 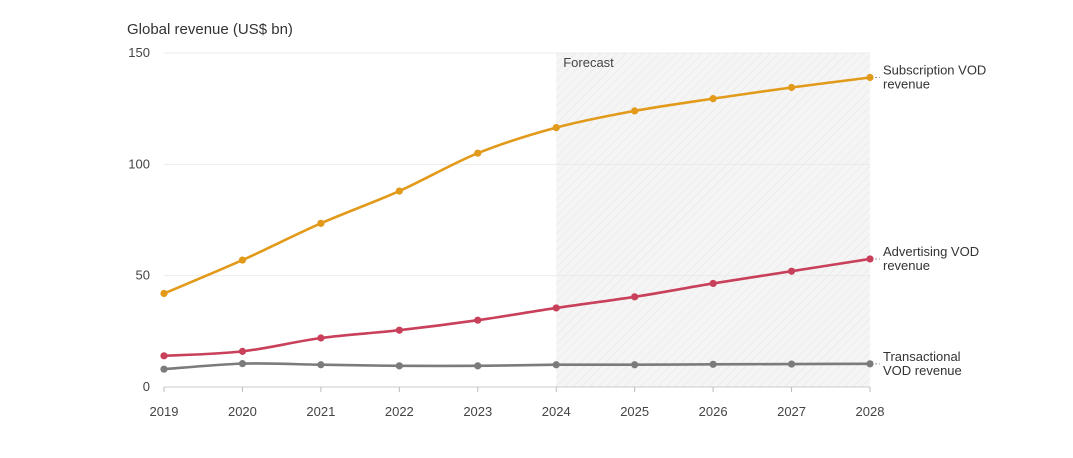 What do you see at coordinates (320, 411) in the screenshot?
I see `x-tick-label: 2021` at bounding box center [320, 411].